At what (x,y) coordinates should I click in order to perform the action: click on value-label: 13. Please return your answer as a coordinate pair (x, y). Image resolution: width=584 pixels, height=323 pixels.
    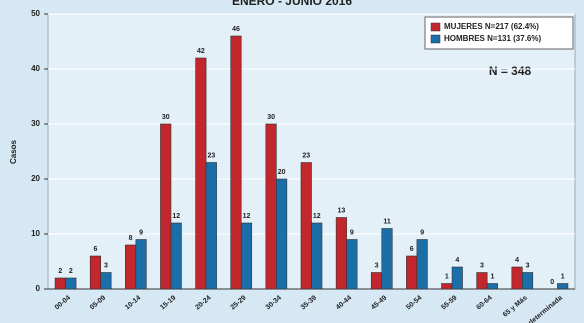
    Looking at the image, I should click on (341, 210).